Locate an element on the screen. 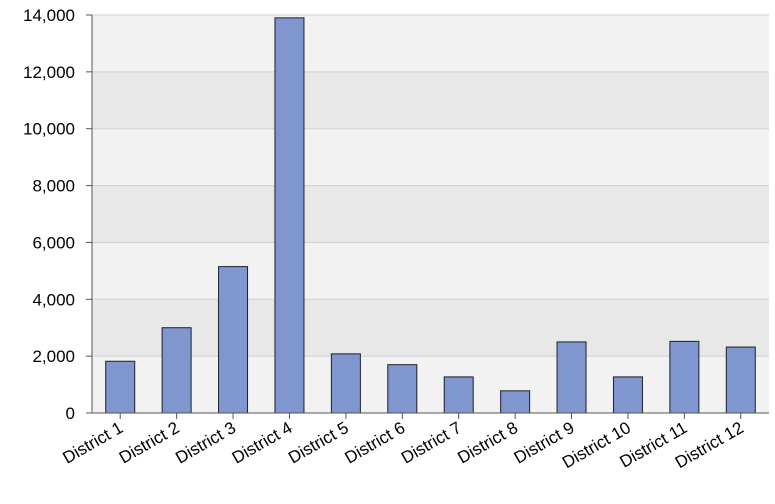 The width and height of the screenshot is (775, 504). y-tick-label: 4,000 is located at coordinates (53, 299).